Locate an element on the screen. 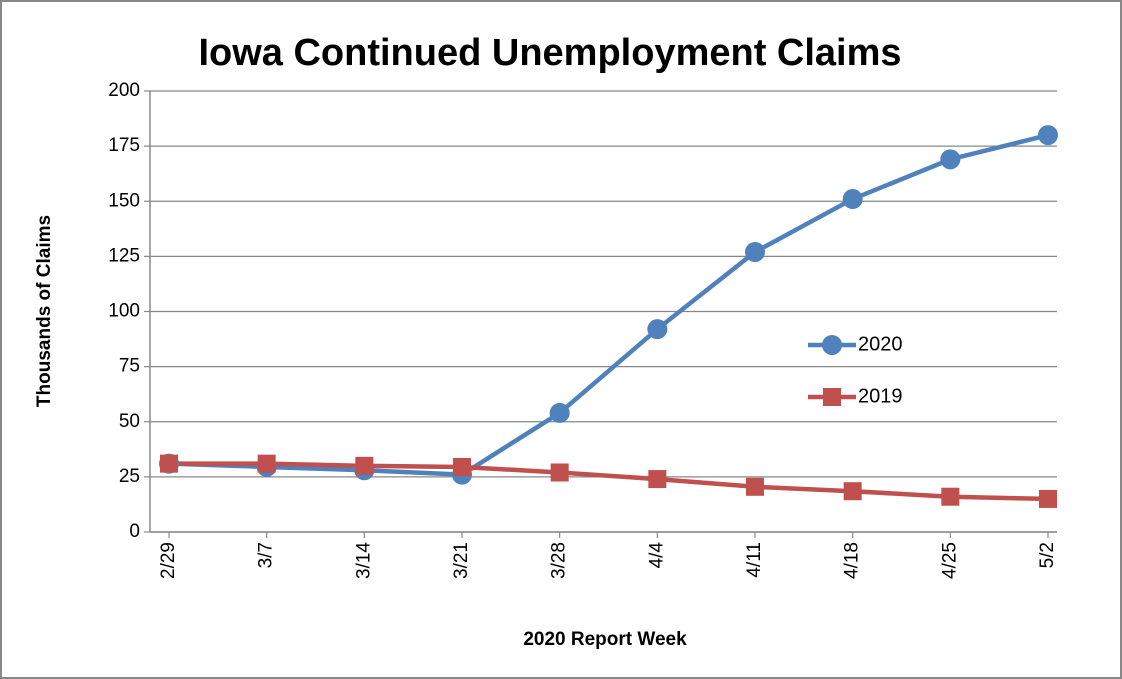 This screenshot has height=679, width=1122. y-tick-label: 100 is located at coordinates (124, 311).